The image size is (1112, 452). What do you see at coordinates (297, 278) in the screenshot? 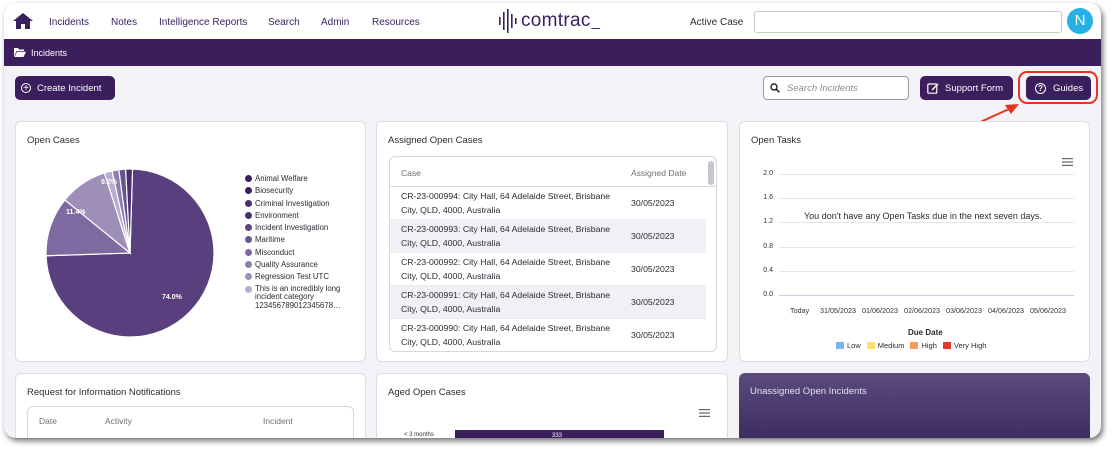
I see `legend-item: Regression Test UTC` at bounding box center [297, 278].